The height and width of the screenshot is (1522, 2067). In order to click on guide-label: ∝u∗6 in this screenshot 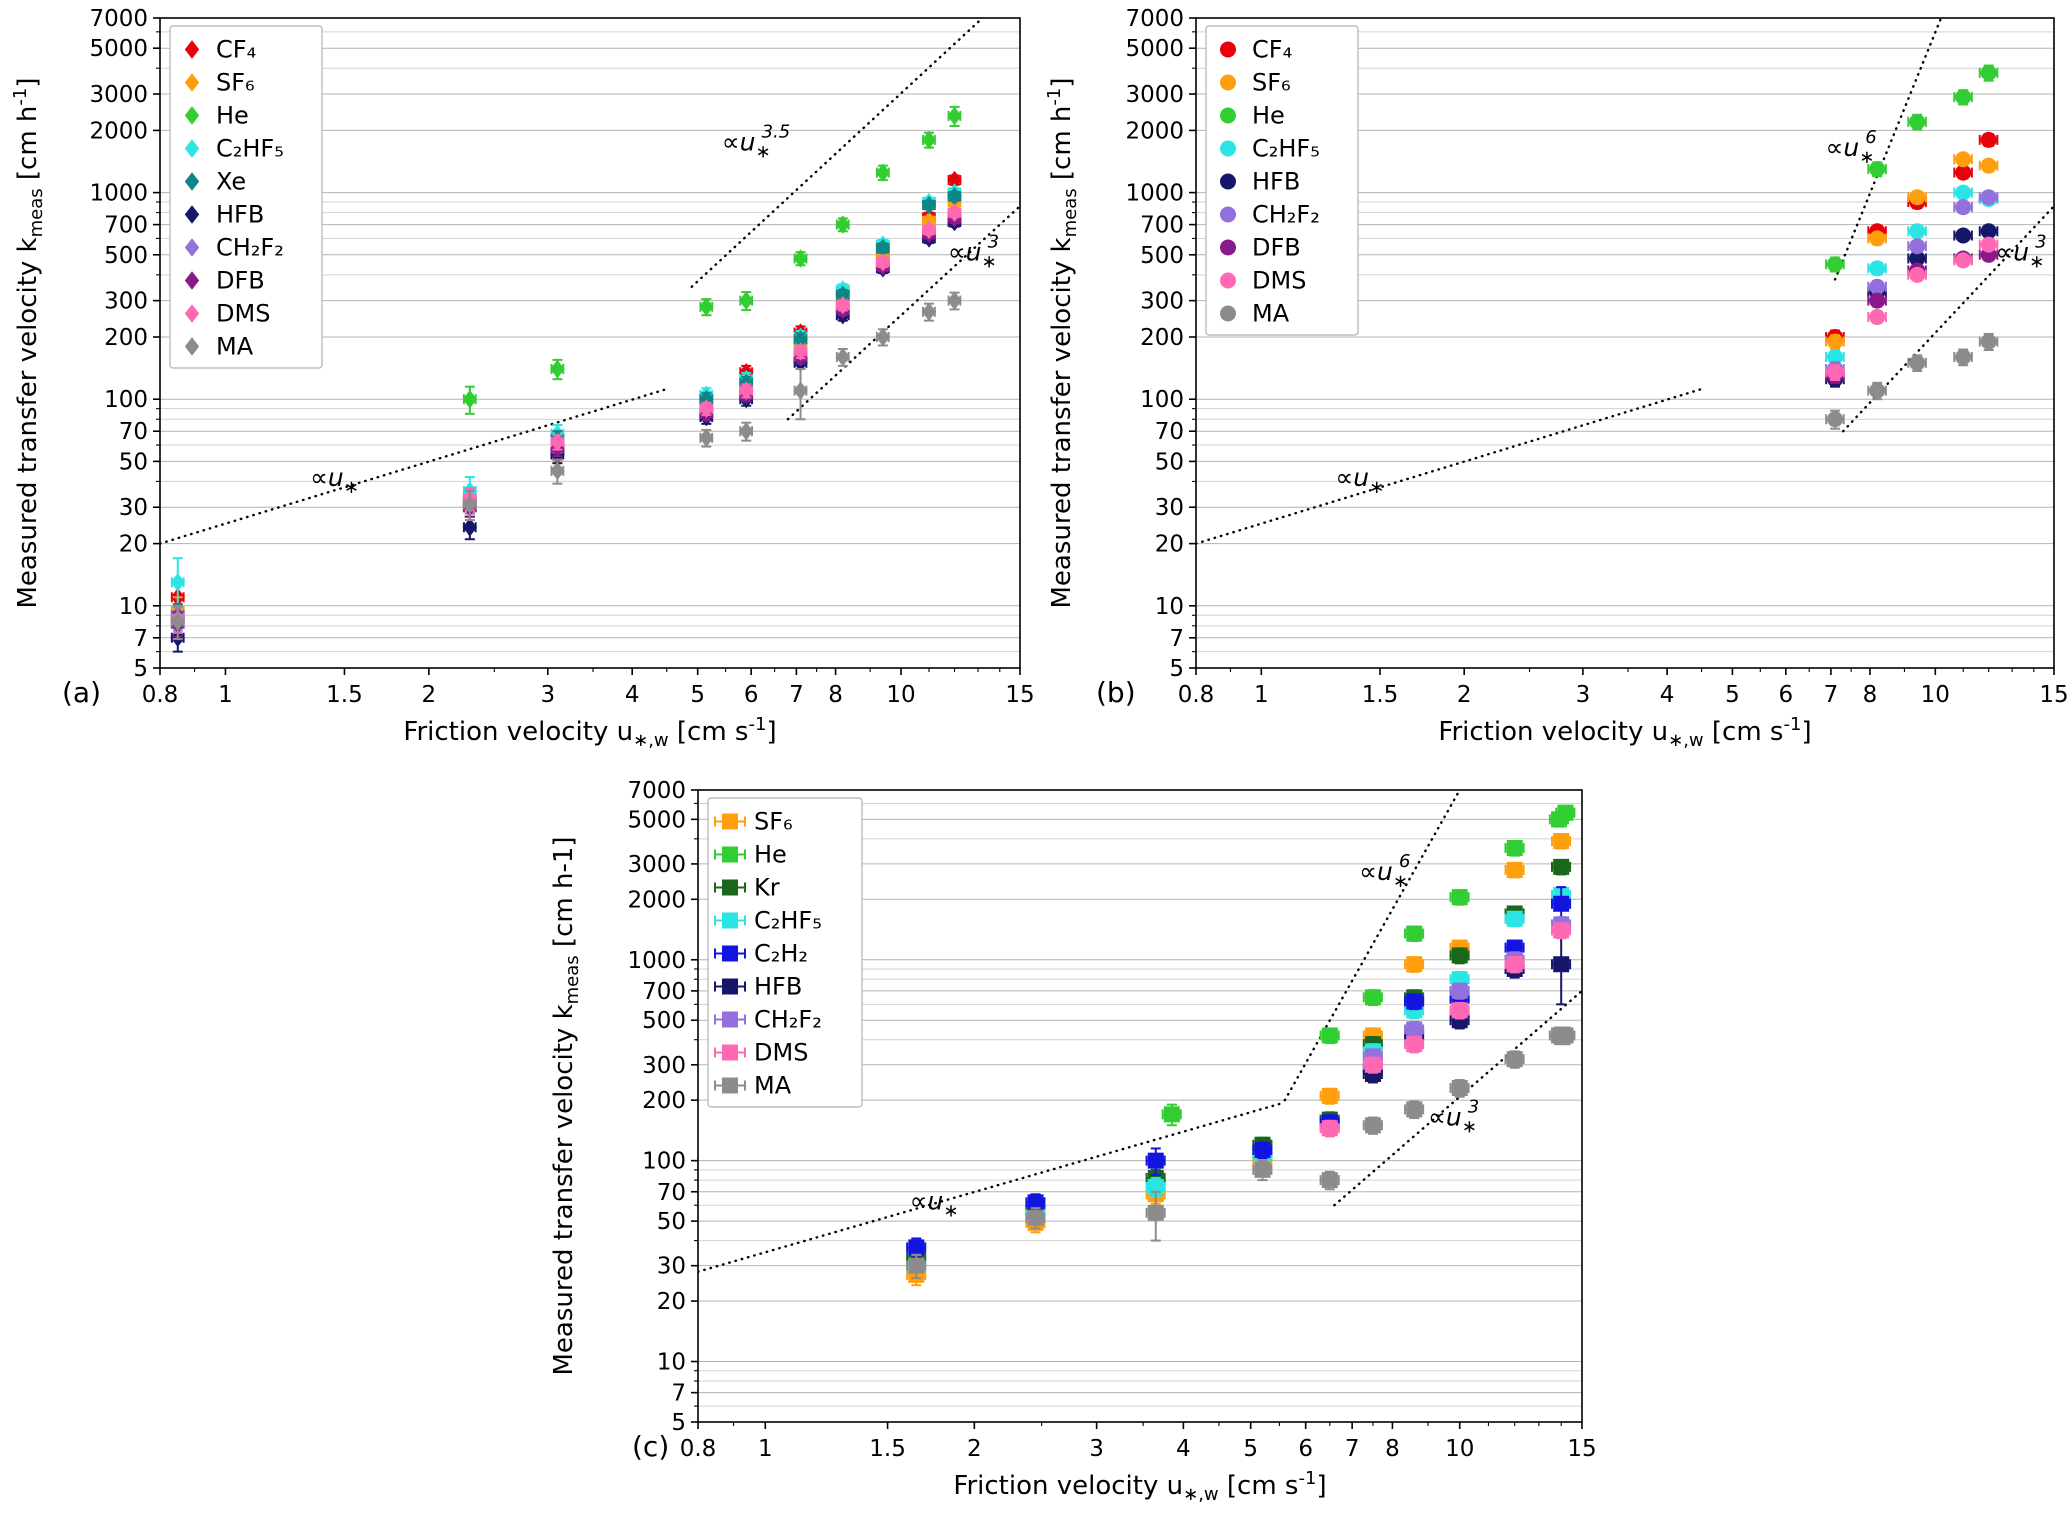, I will do `click(1850, 147)`.